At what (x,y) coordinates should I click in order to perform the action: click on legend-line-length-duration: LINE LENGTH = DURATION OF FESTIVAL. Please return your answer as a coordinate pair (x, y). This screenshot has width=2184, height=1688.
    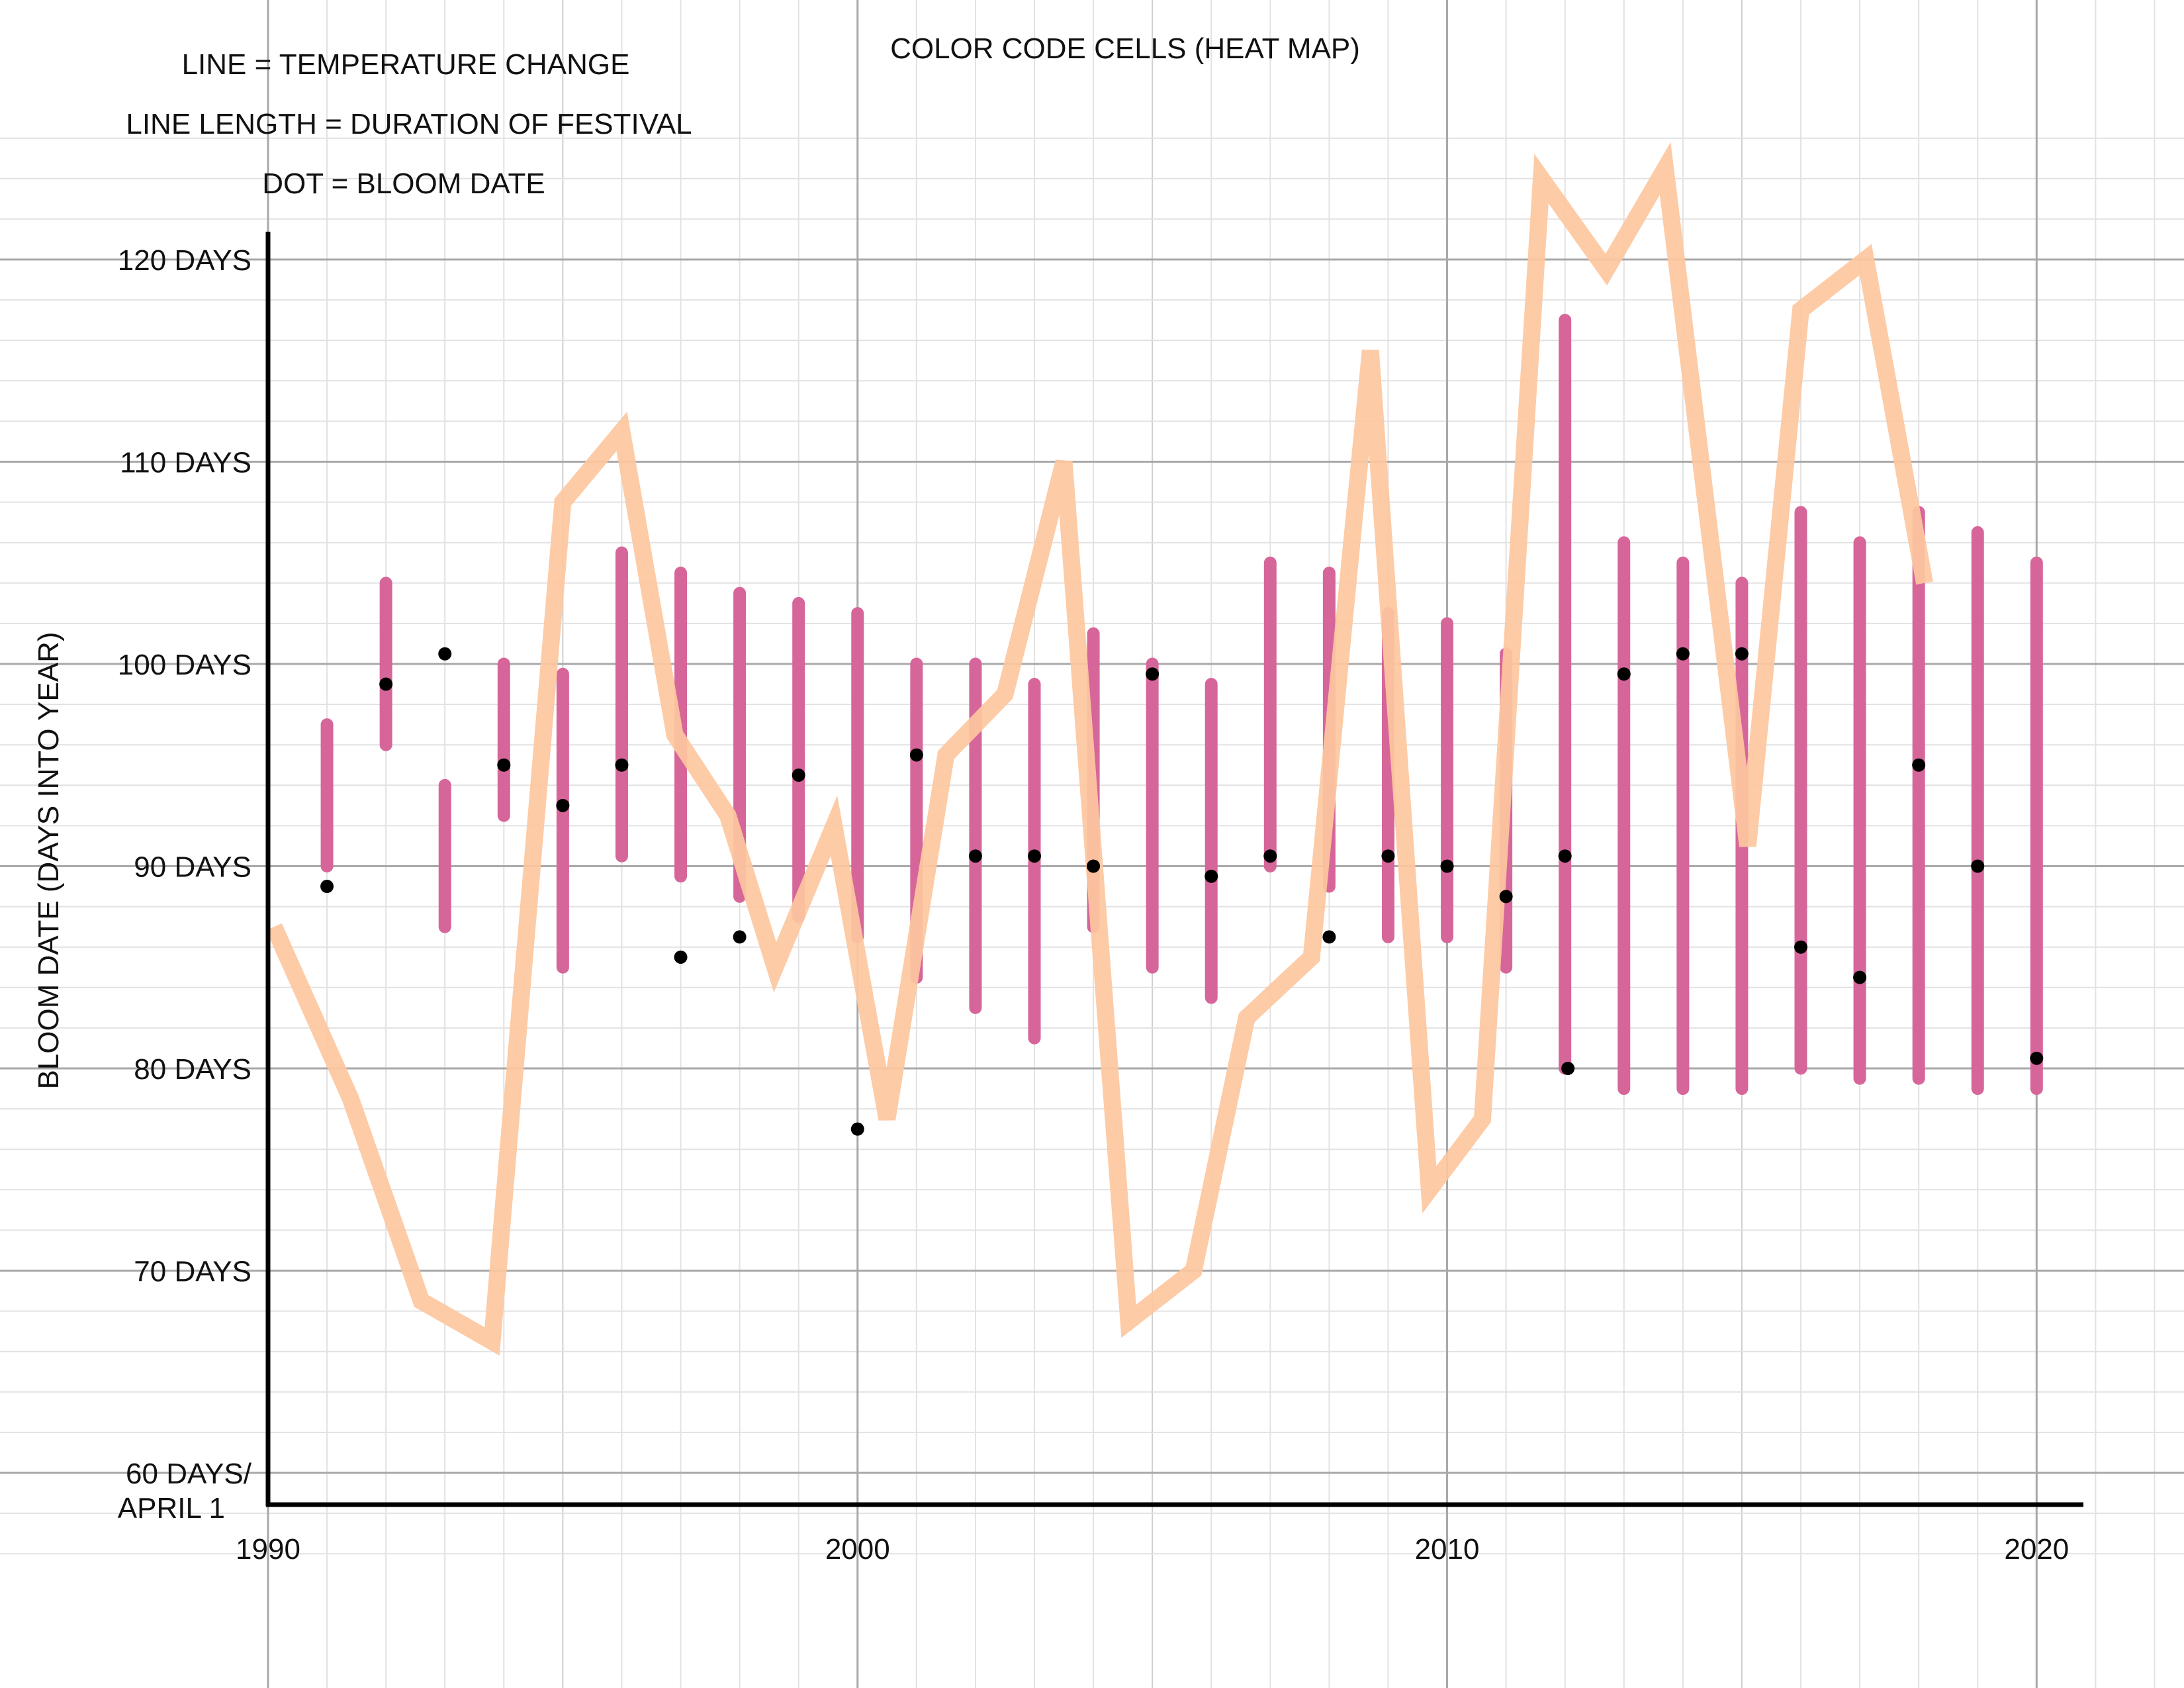
    Looking at the image, I should click on (409, 124).